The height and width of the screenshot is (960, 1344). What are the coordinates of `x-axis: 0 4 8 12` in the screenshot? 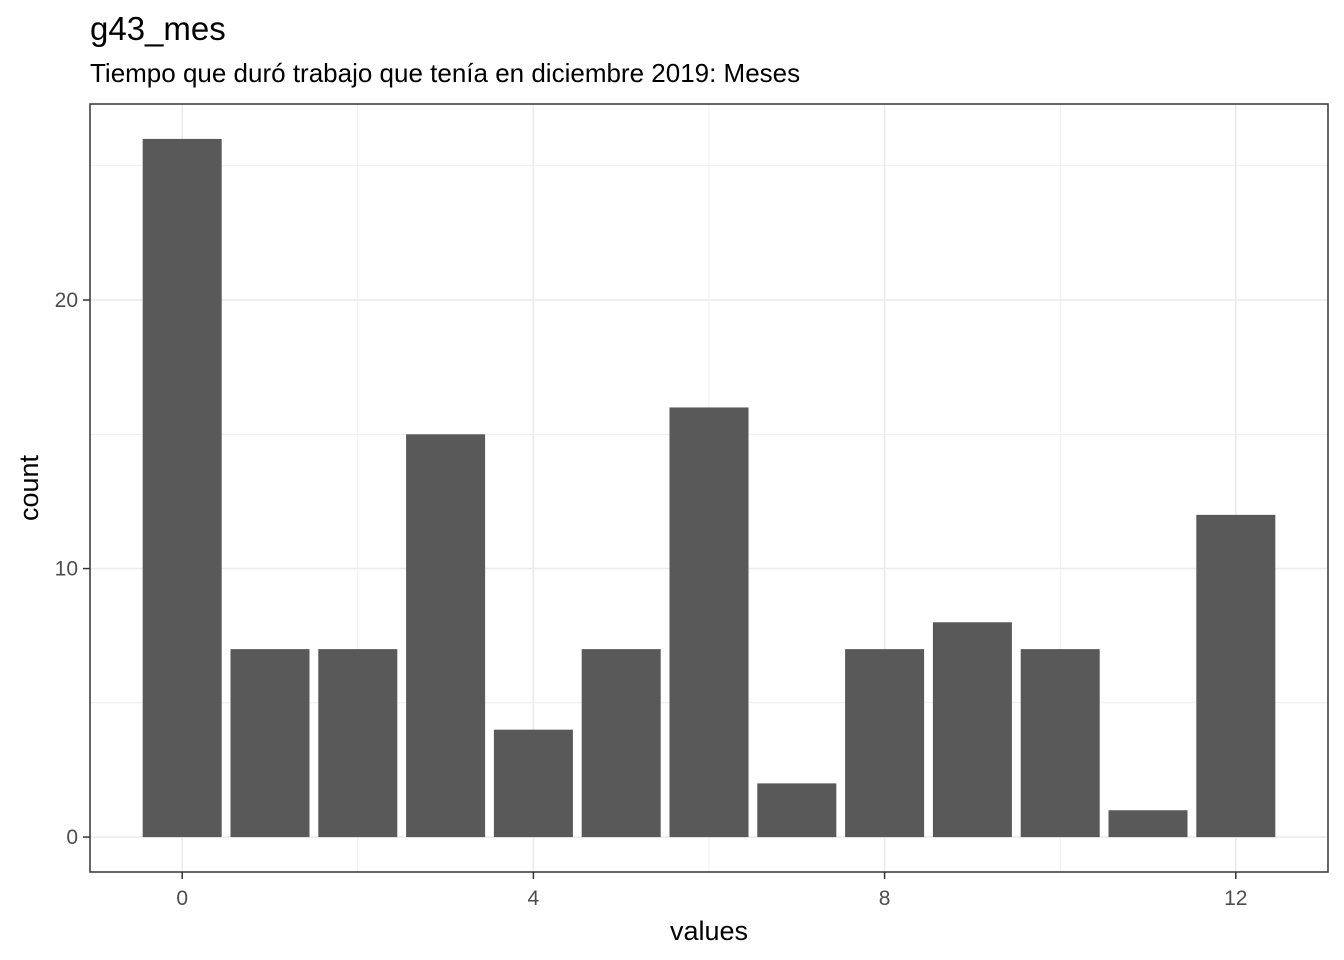 It's located at (711, 891).